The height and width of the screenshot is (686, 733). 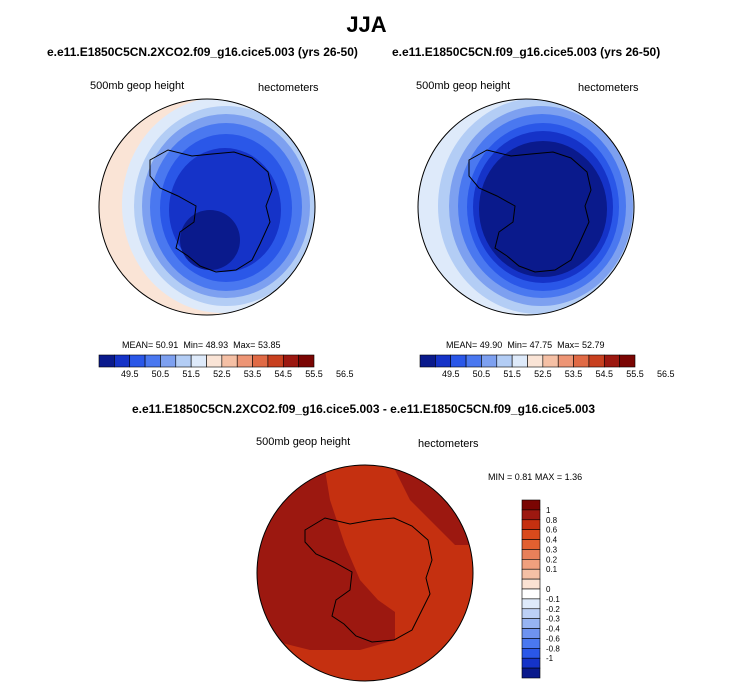 I want to click on panel1-colorbar-tick-label: 49.5, so click(x=130, y=374).